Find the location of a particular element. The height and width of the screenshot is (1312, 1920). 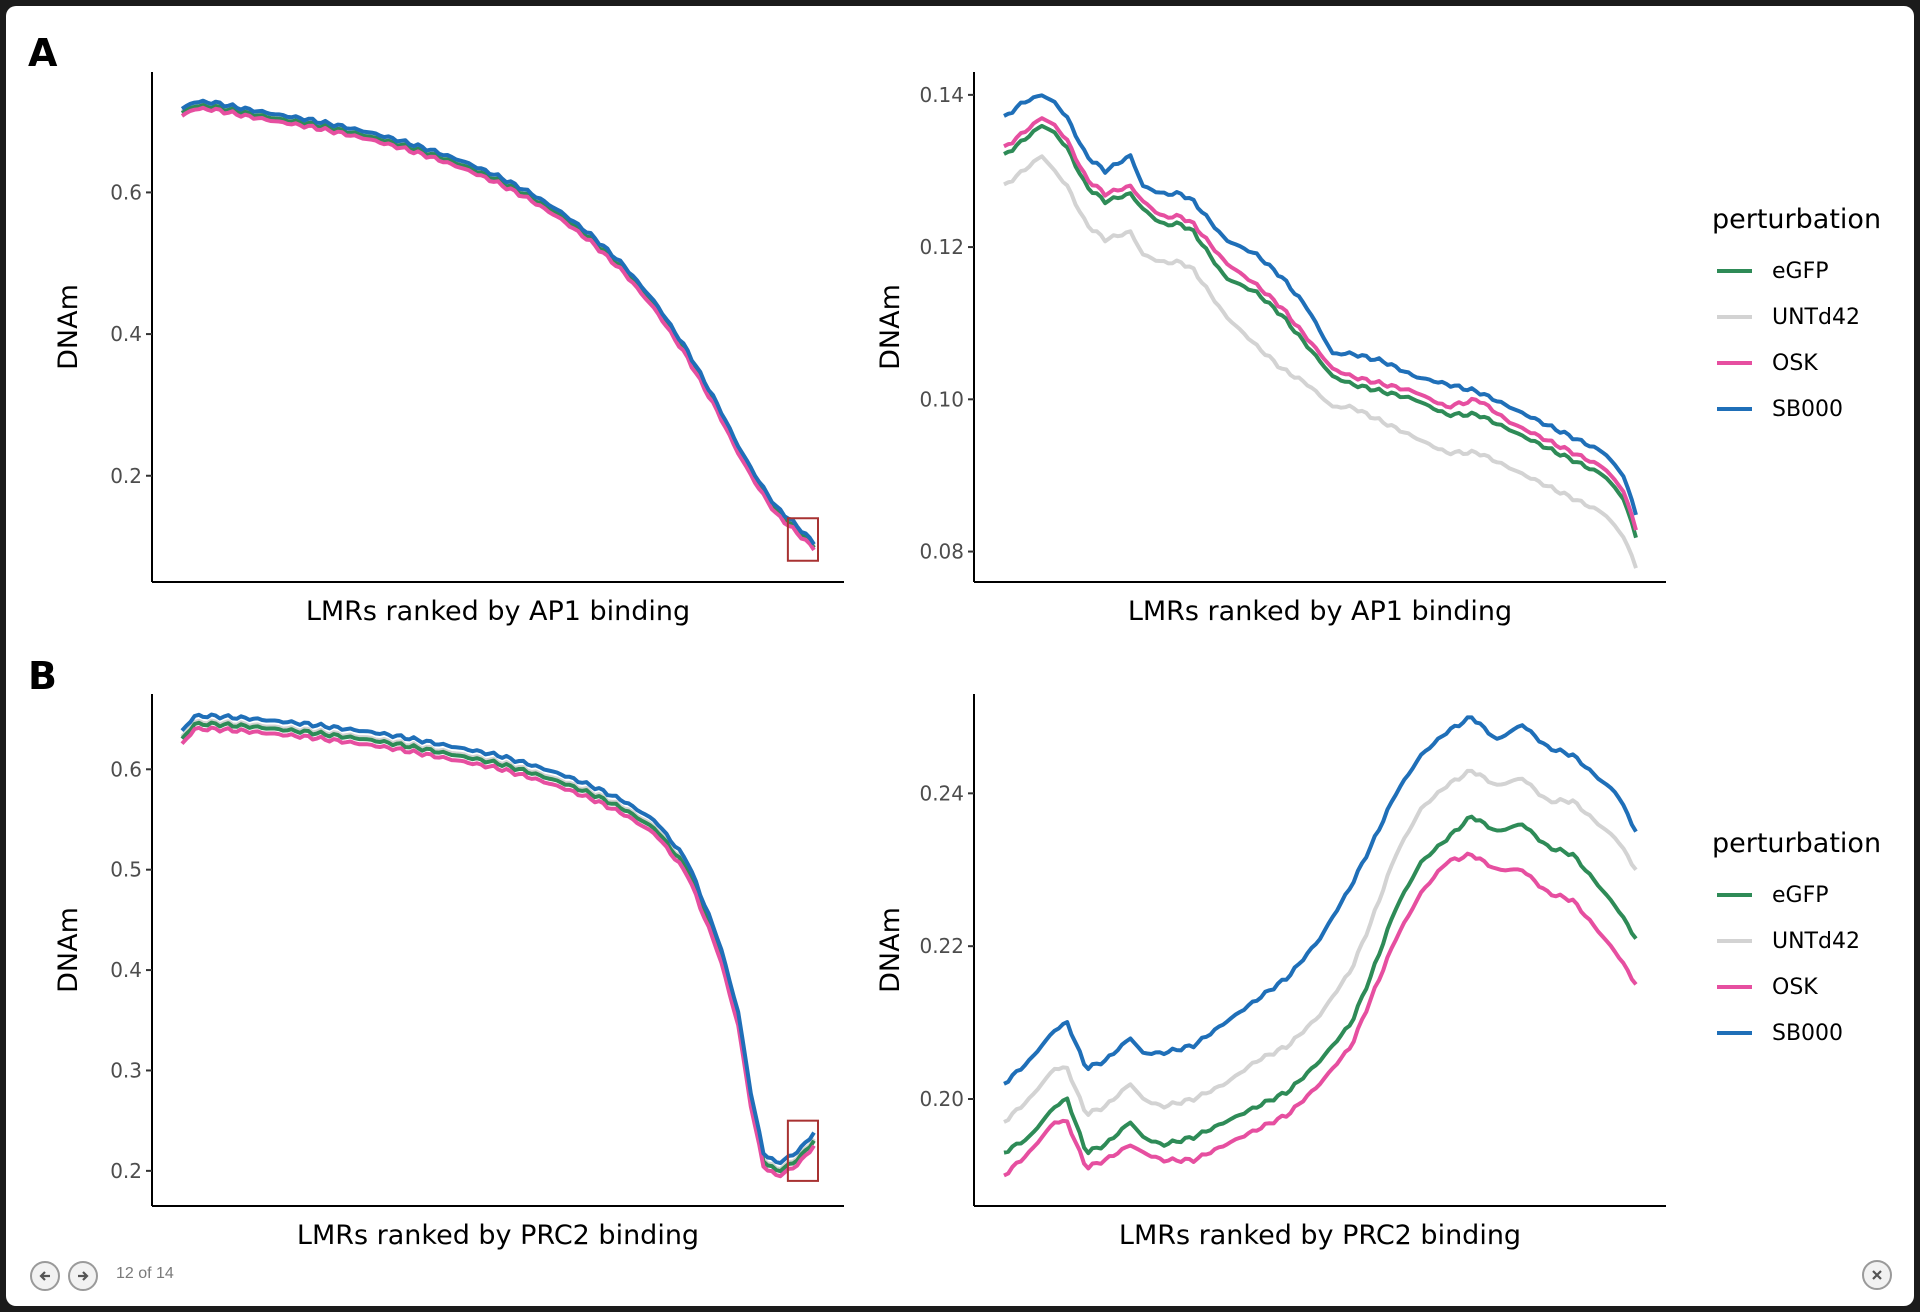

panel-label-b: B is located at coordinates (42, 676).